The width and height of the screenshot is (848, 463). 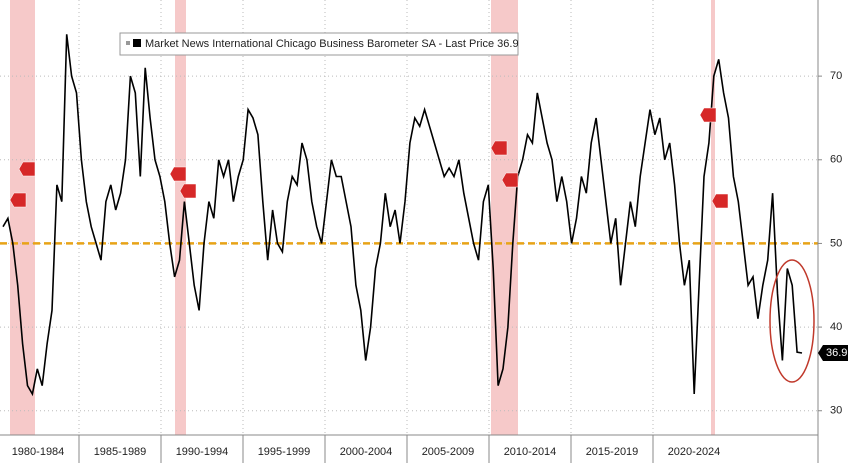 I want to click on last-price-label: 36.9, so click(x=836, y=353).